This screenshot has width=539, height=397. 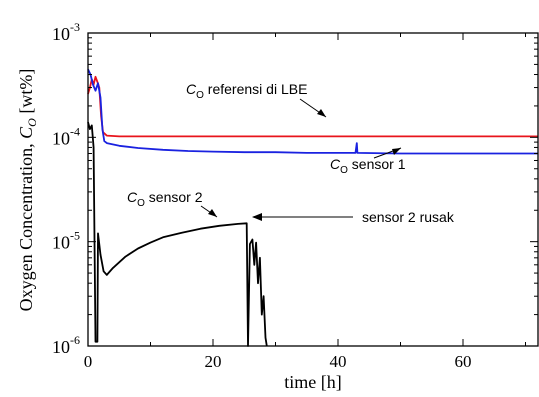 What do you see at coordinates (141, 203) in the screenshot?
I see `annotation-sensor2-sub: O` at bounding box center [141, 203].